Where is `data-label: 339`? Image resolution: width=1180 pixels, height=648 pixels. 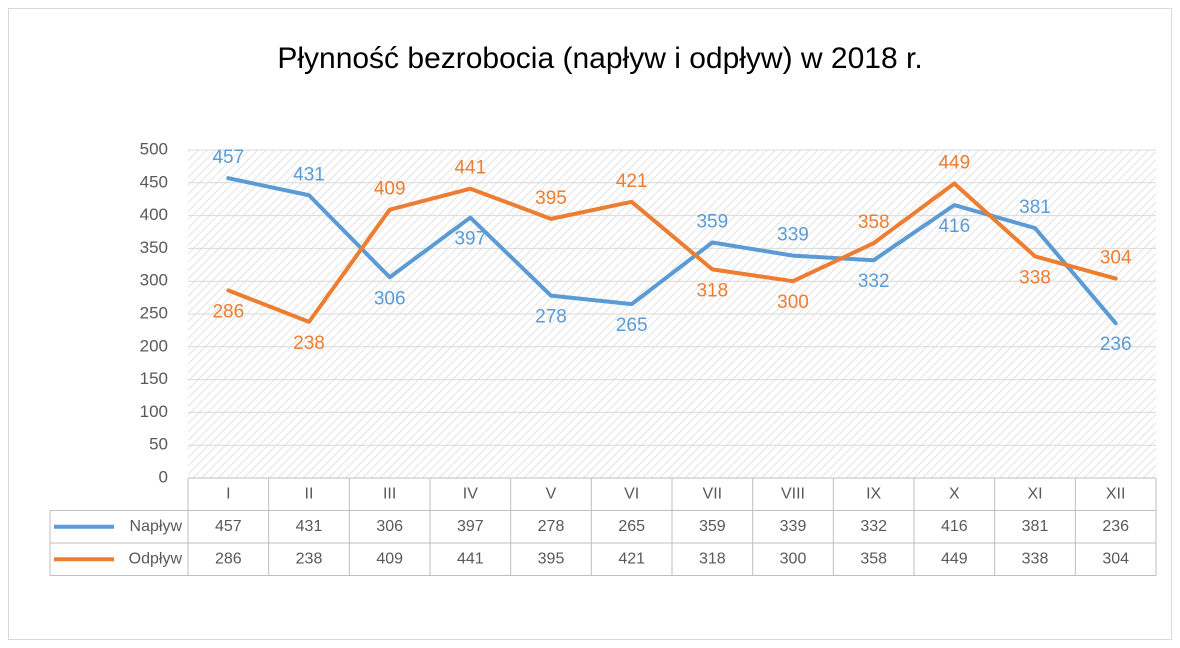
data-label: 339 is located at coordinates (793, 235).